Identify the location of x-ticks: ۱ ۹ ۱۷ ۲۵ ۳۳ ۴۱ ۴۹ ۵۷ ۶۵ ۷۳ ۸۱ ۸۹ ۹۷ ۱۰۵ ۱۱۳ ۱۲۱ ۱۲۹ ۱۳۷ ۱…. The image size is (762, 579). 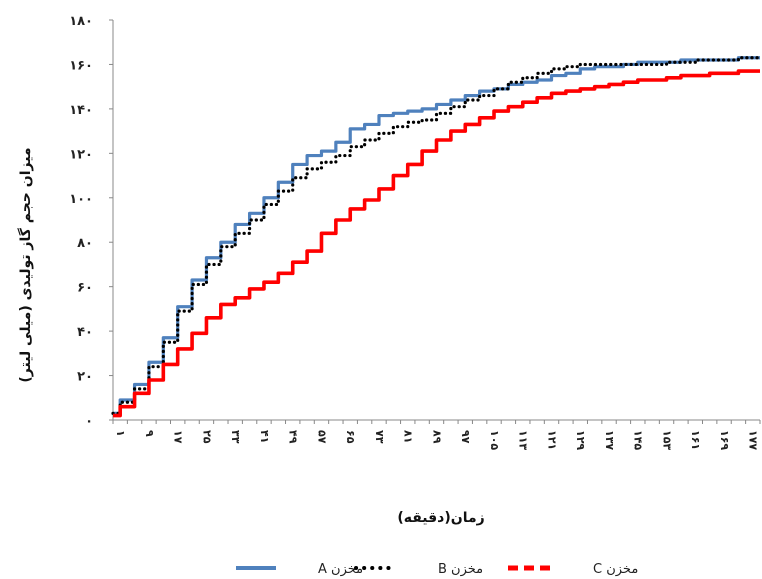
(436, 435).